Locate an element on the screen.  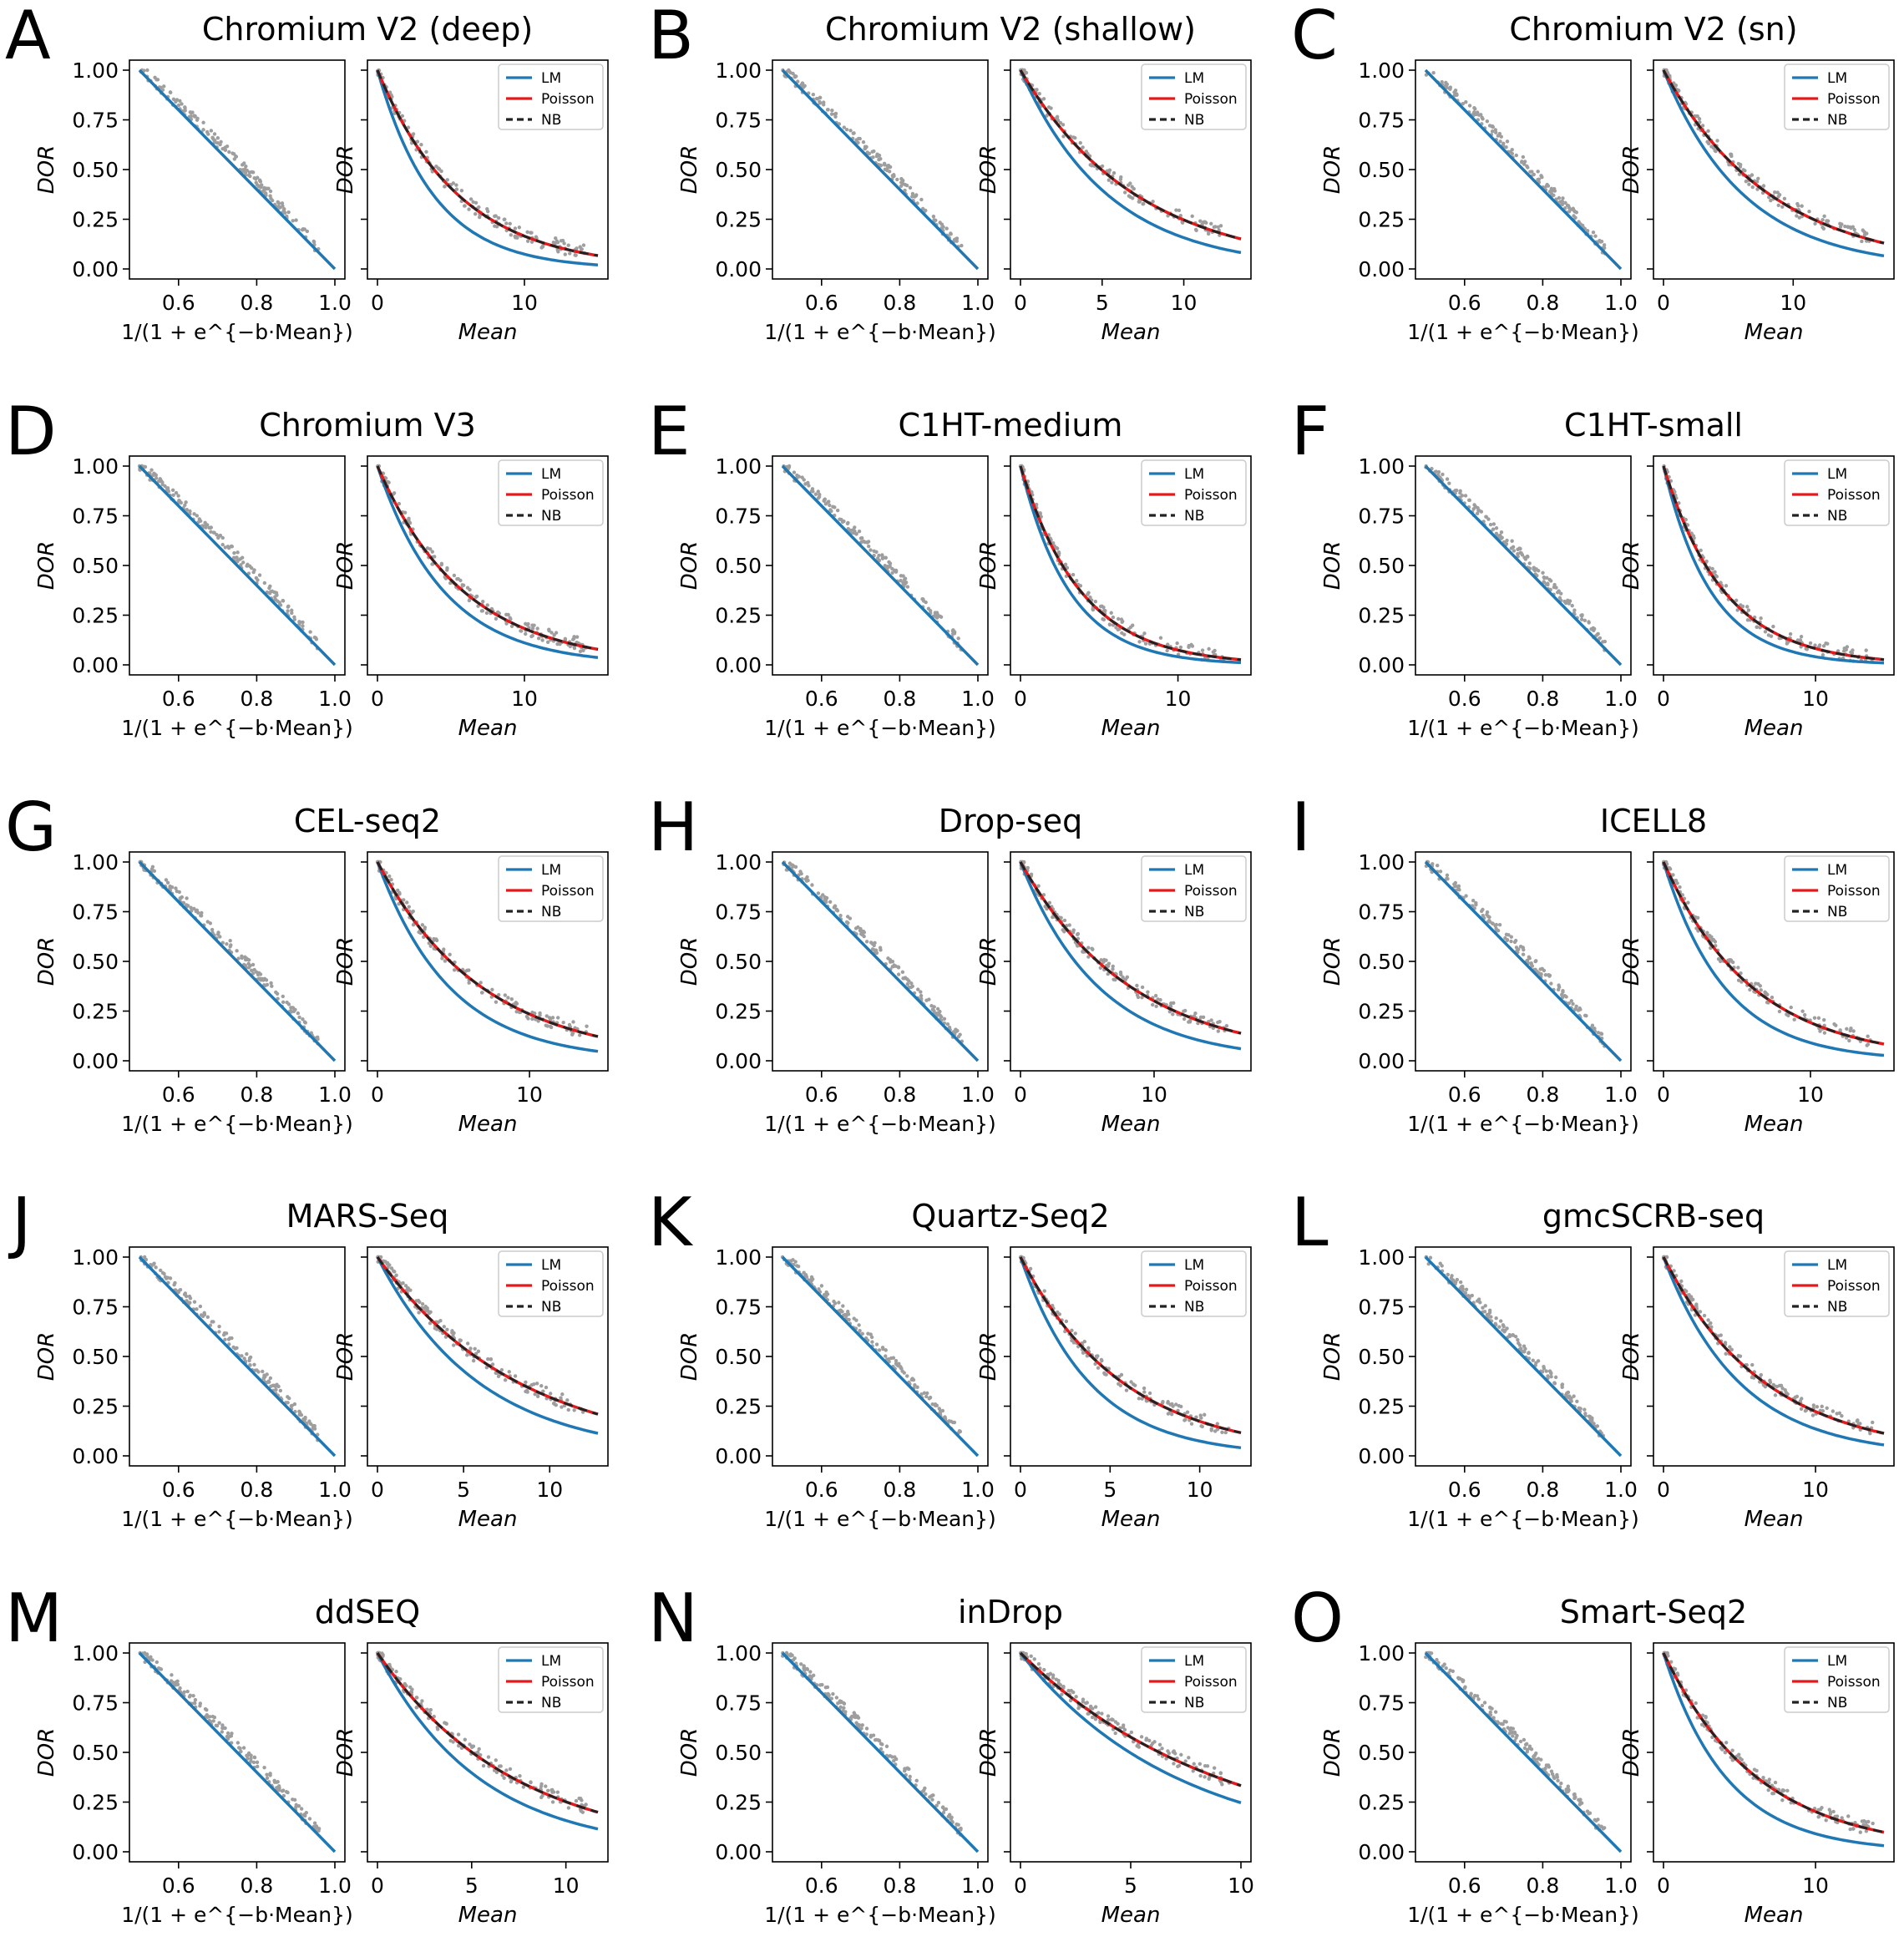
y-tick-label: 1.00 is located at coordinates (95, 70).